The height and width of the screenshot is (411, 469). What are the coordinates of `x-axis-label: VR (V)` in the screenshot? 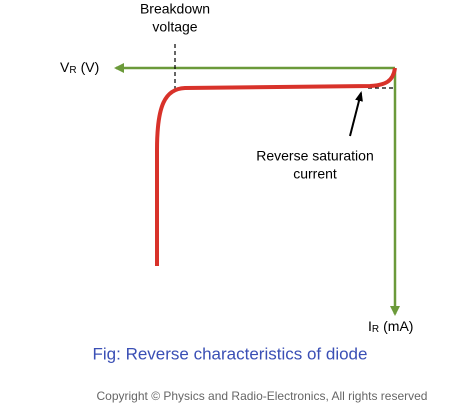 It's located at (79, 67).